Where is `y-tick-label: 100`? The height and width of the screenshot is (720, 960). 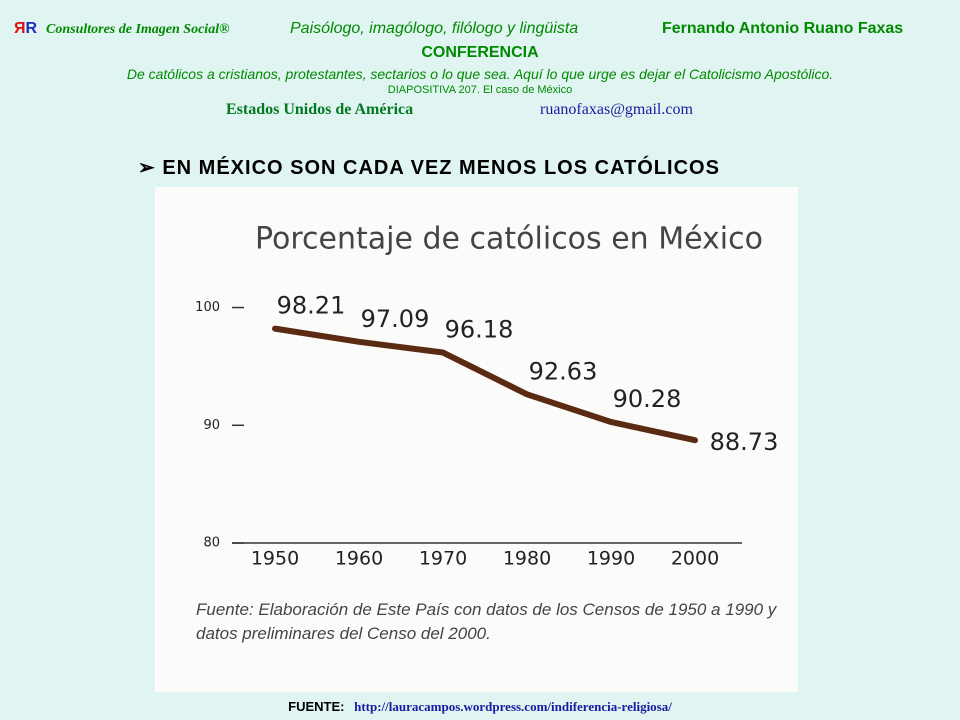 y-tick-label: 100 is located at coordinates (207, 307).